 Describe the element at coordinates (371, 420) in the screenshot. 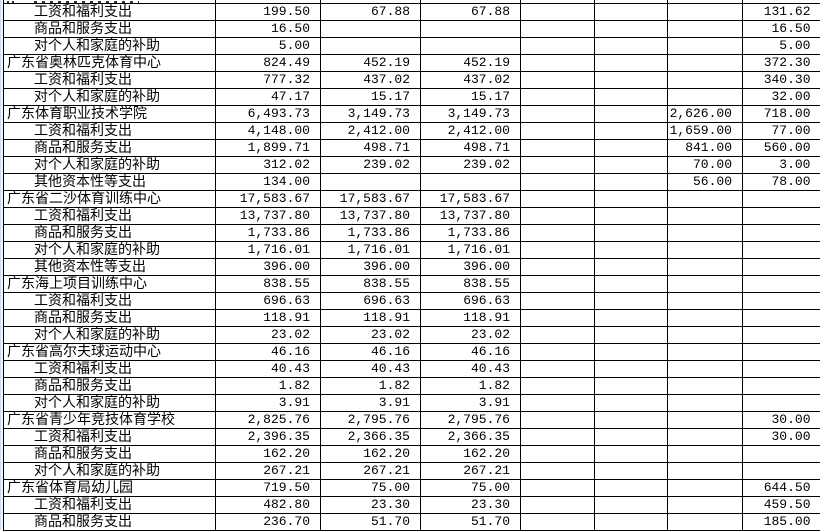

I see `amount-cell: 2,795.76` at that location.